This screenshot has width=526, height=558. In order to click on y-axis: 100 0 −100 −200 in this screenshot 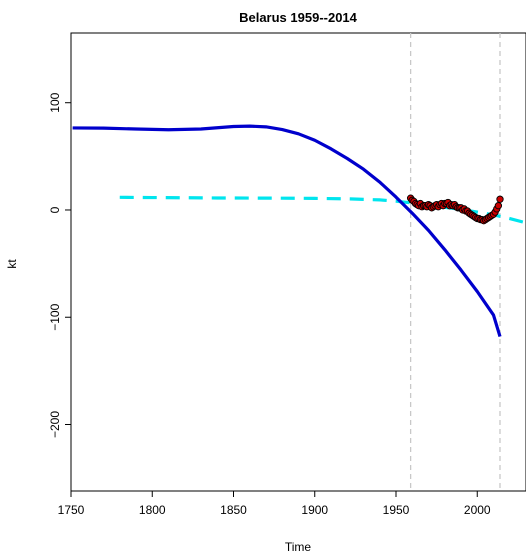, I will do `click(60, 265)`.